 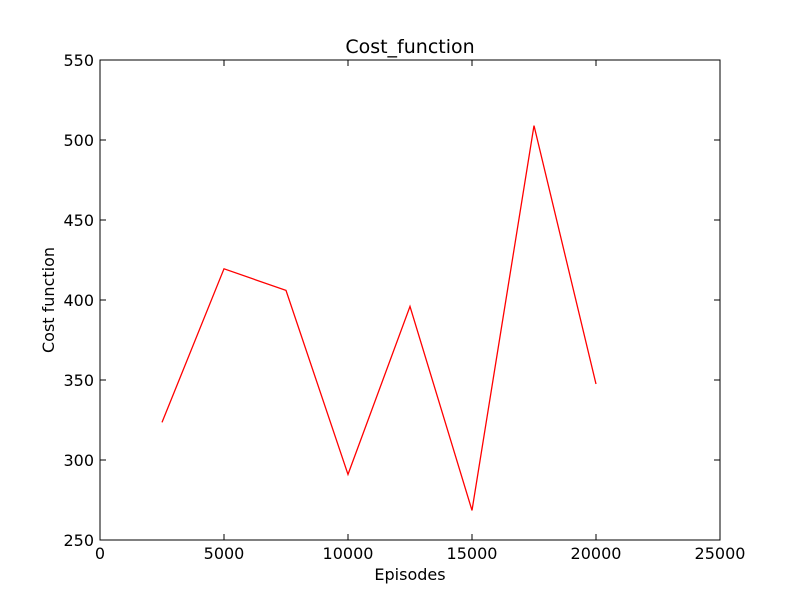 What do you see at coordinates (78, 460) in the screenshot?
I see `y-tick-label: 300` at bounding box center [78, 460].